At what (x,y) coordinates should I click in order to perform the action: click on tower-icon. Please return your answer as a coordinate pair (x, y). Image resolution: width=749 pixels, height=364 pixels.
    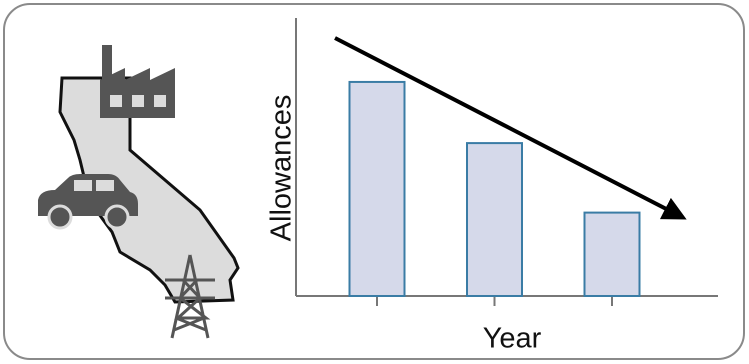
    Looking at the image, I should click on (190, 296).